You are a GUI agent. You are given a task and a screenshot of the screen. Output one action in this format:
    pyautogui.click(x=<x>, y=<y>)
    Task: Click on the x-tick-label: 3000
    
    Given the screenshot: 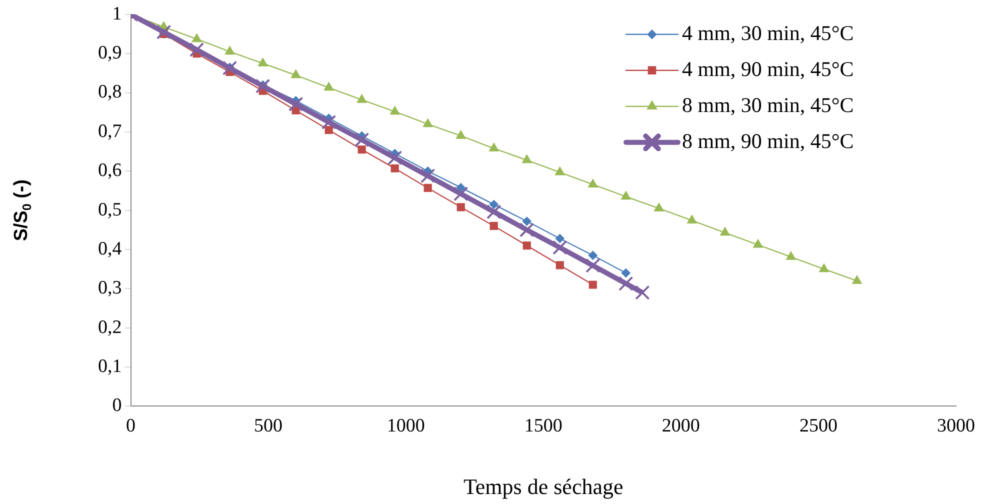 What is the action you would take?
    pyautogui.click(x=956, y=426)
    